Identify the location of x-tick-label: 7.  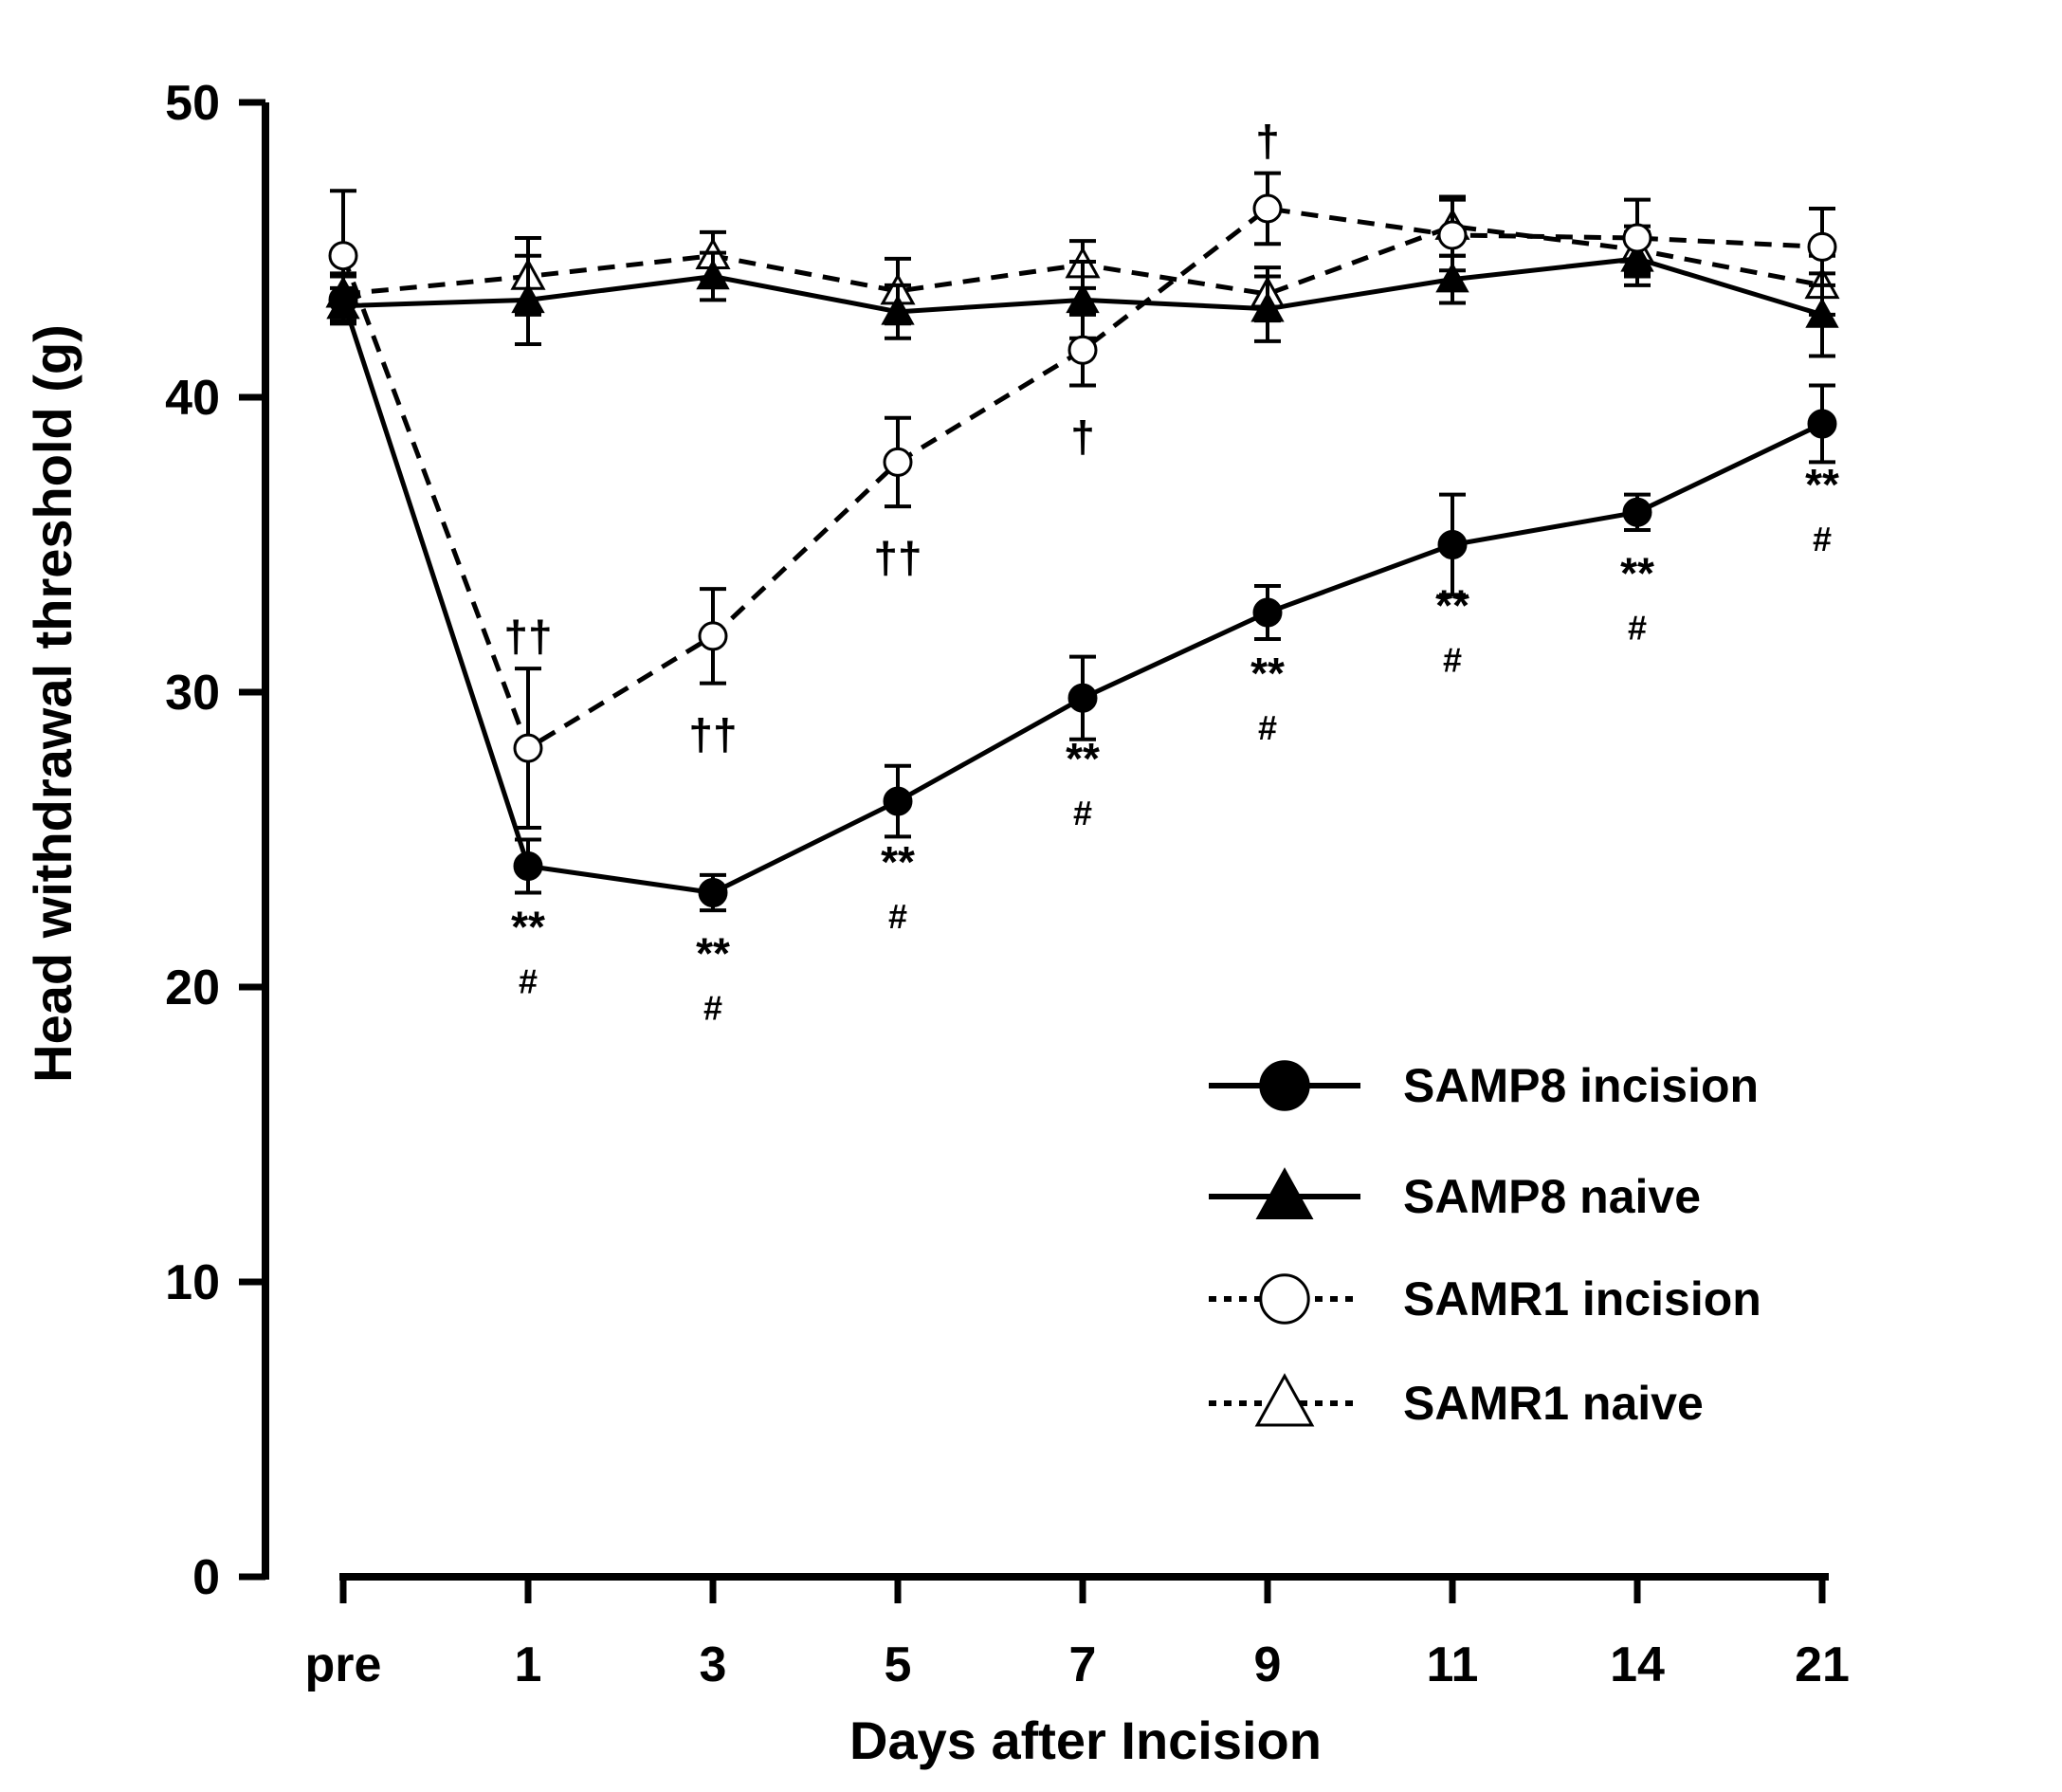
(1083, 1664).